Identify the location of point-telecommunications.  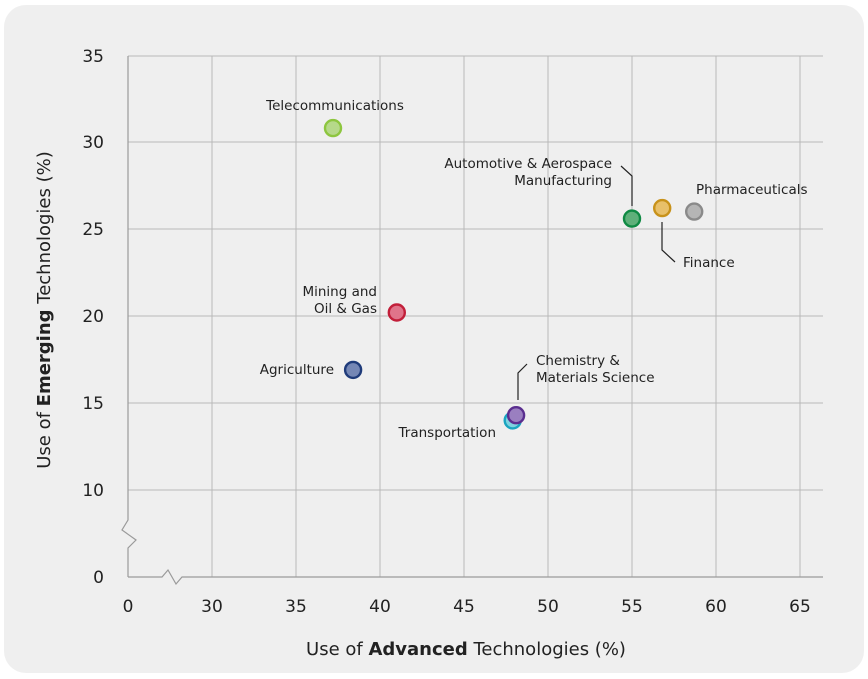
(333, 128).